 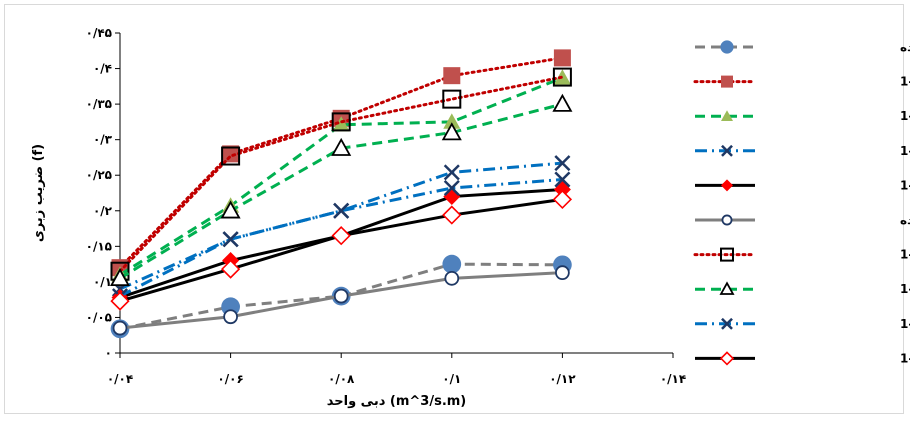 What do you see at coordinates (905, 82) in the screenshot?
I see `legend-label: آز-گوه ای 3-1` at bounding box center [905, 82].